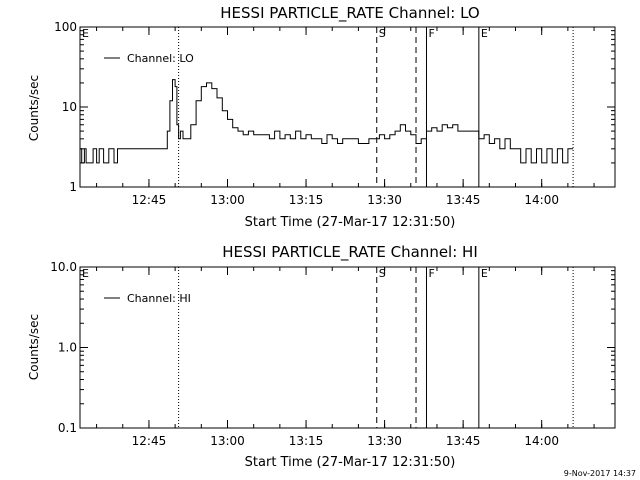 The image size is (640, 480). What do you see at coordinates (600, 473) in the screenshot?
I see `footer-timestamp: 9-Nov-2017 14:37` at bounding box center [600, 473].